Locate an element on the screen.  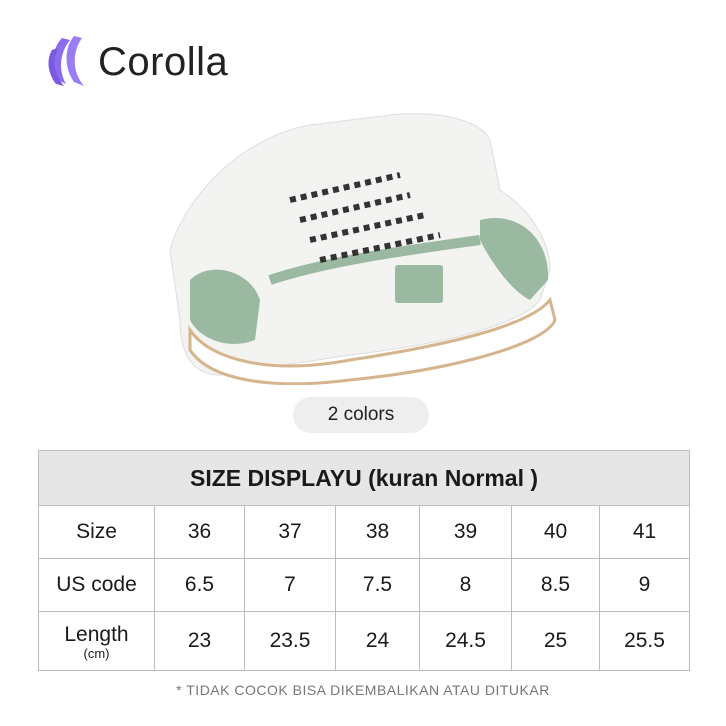
table-cell: 24.5 is located at coordinates (465, 641).